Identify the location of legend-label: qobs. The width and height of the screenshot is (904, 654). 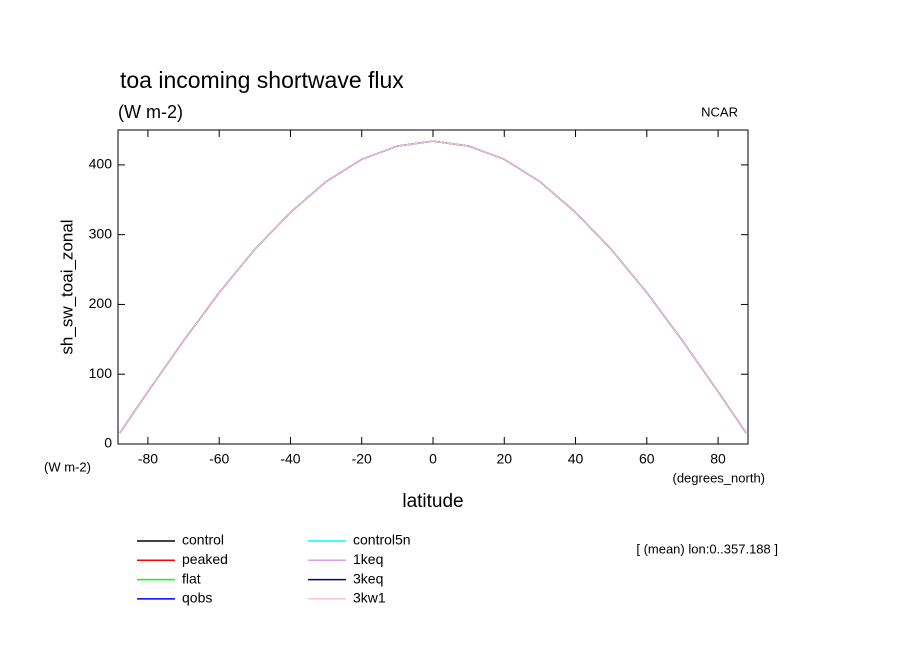
(197, 598).